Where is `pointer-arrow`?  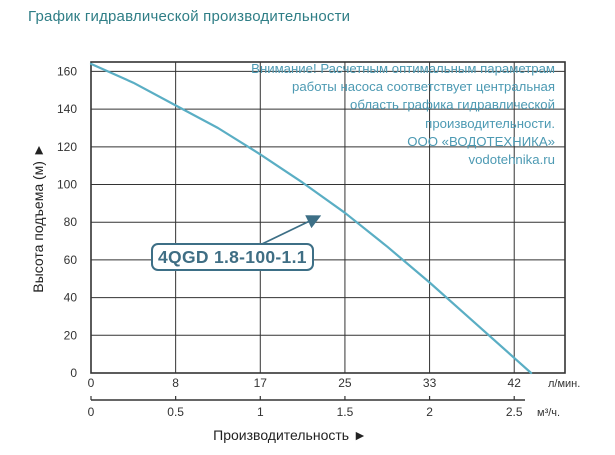 pointer-arrow is located at coordinates (291, 230).